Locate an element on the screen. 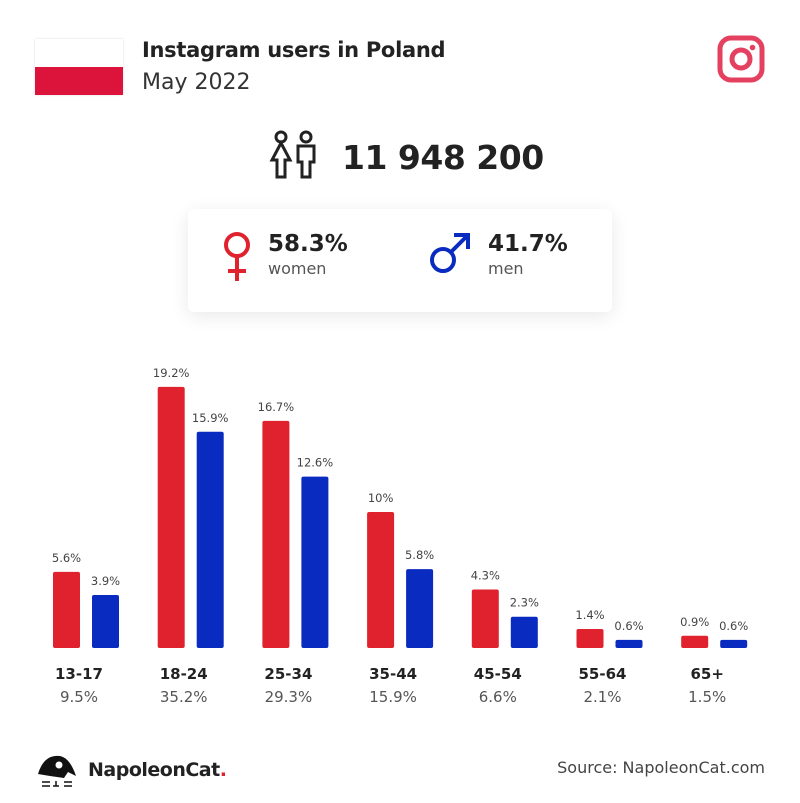 The height and width of the screenshot is (803, 800). category-label: 45-54 is located at coordinates (498, 674).